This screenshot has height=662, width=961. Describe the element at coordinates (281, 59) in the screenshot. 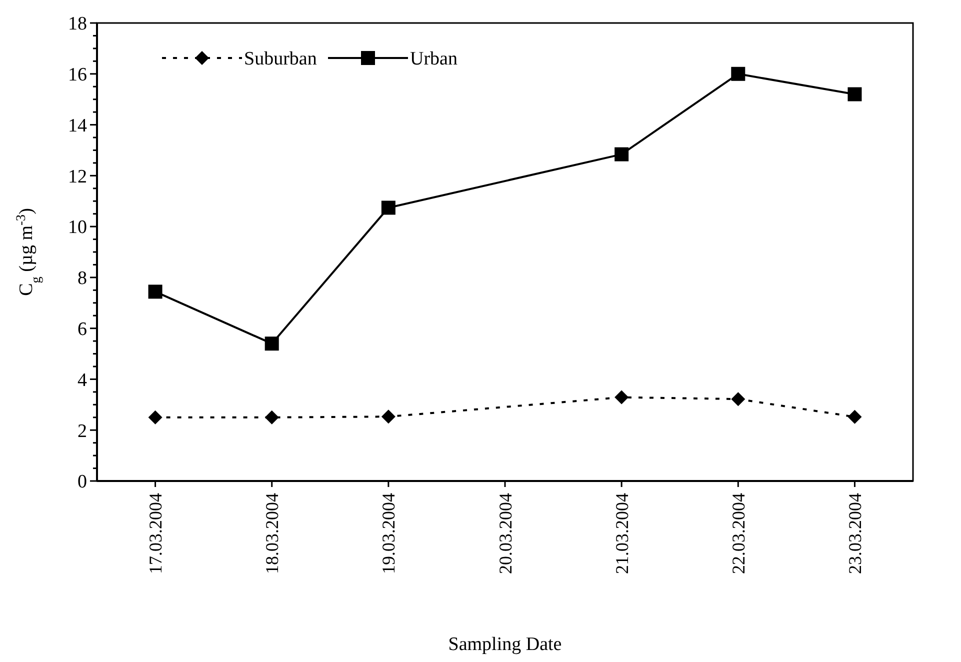

I see `legend-label: Suburban` at that location.